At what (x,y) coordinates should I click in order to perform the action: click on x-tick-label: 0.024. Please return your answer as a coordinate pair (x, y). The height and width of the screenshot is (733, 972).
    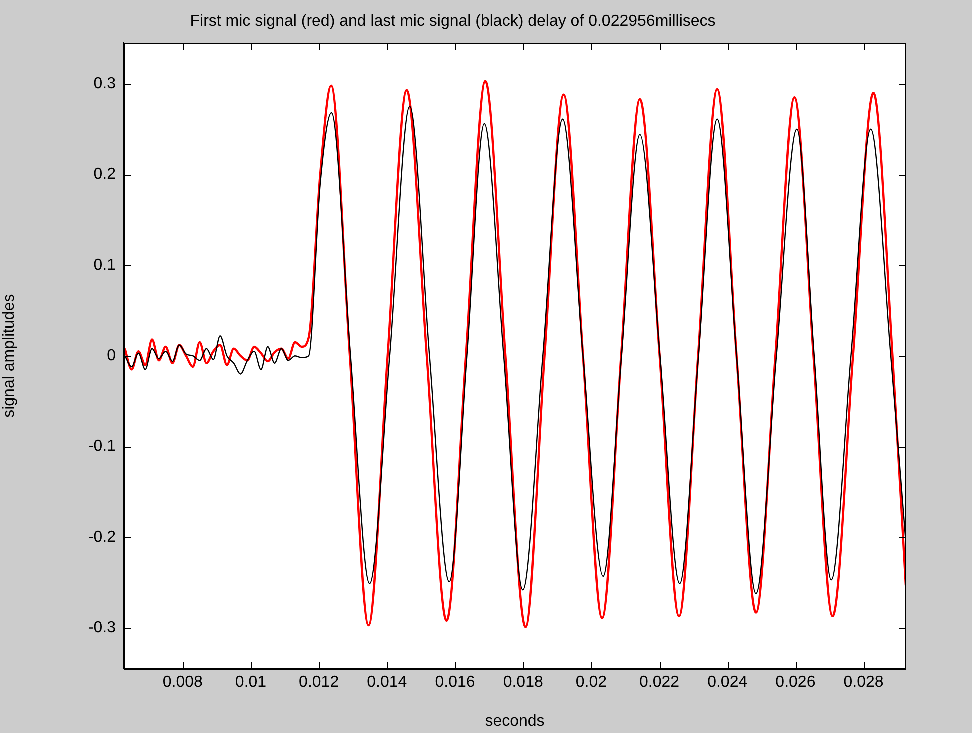
    Looking at the image, I should click on (728, 683).